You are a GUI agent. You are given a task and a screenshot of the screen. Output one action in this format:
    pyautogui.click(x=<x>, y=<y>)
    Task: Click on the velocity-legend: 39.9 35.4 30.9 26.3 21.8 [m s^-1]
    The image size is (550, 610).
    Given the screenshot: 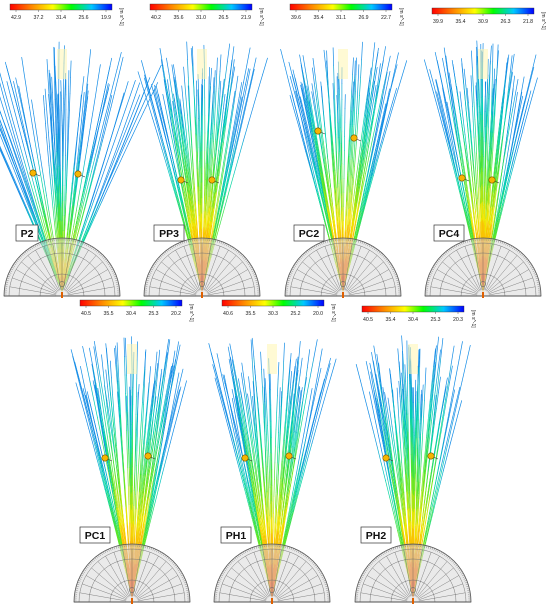 What is the action you would take?
    pyautogui.click(x=488, y=18)
    